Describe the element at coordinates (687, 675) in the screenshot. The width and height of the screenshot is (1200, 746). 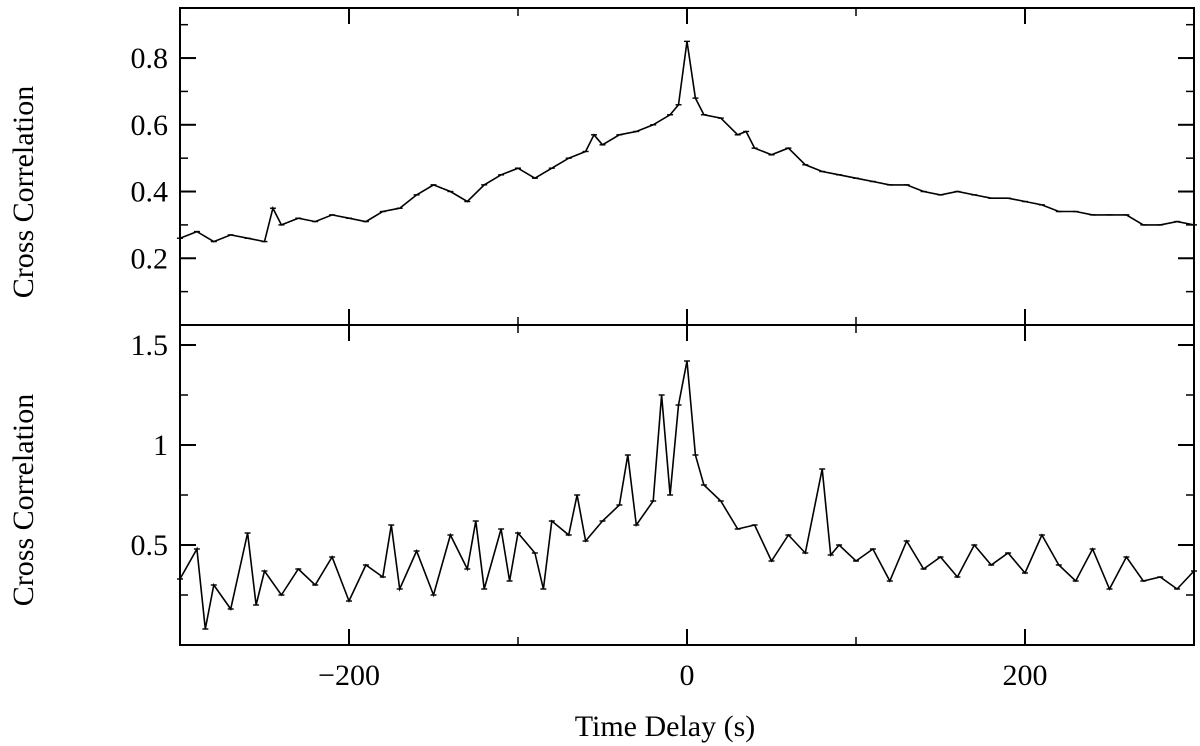
I see `x-tick-label: 0` at that location.